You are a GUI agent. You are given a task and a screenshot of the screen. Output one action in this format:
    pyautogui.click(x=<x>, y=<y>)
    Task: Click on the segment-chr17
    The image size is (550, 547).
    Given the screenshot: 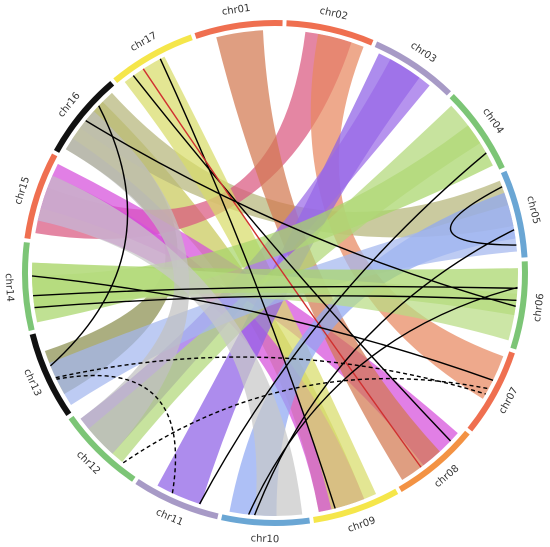 What is the action you would take?
    pyautogui.click(x=153, y=59)
    